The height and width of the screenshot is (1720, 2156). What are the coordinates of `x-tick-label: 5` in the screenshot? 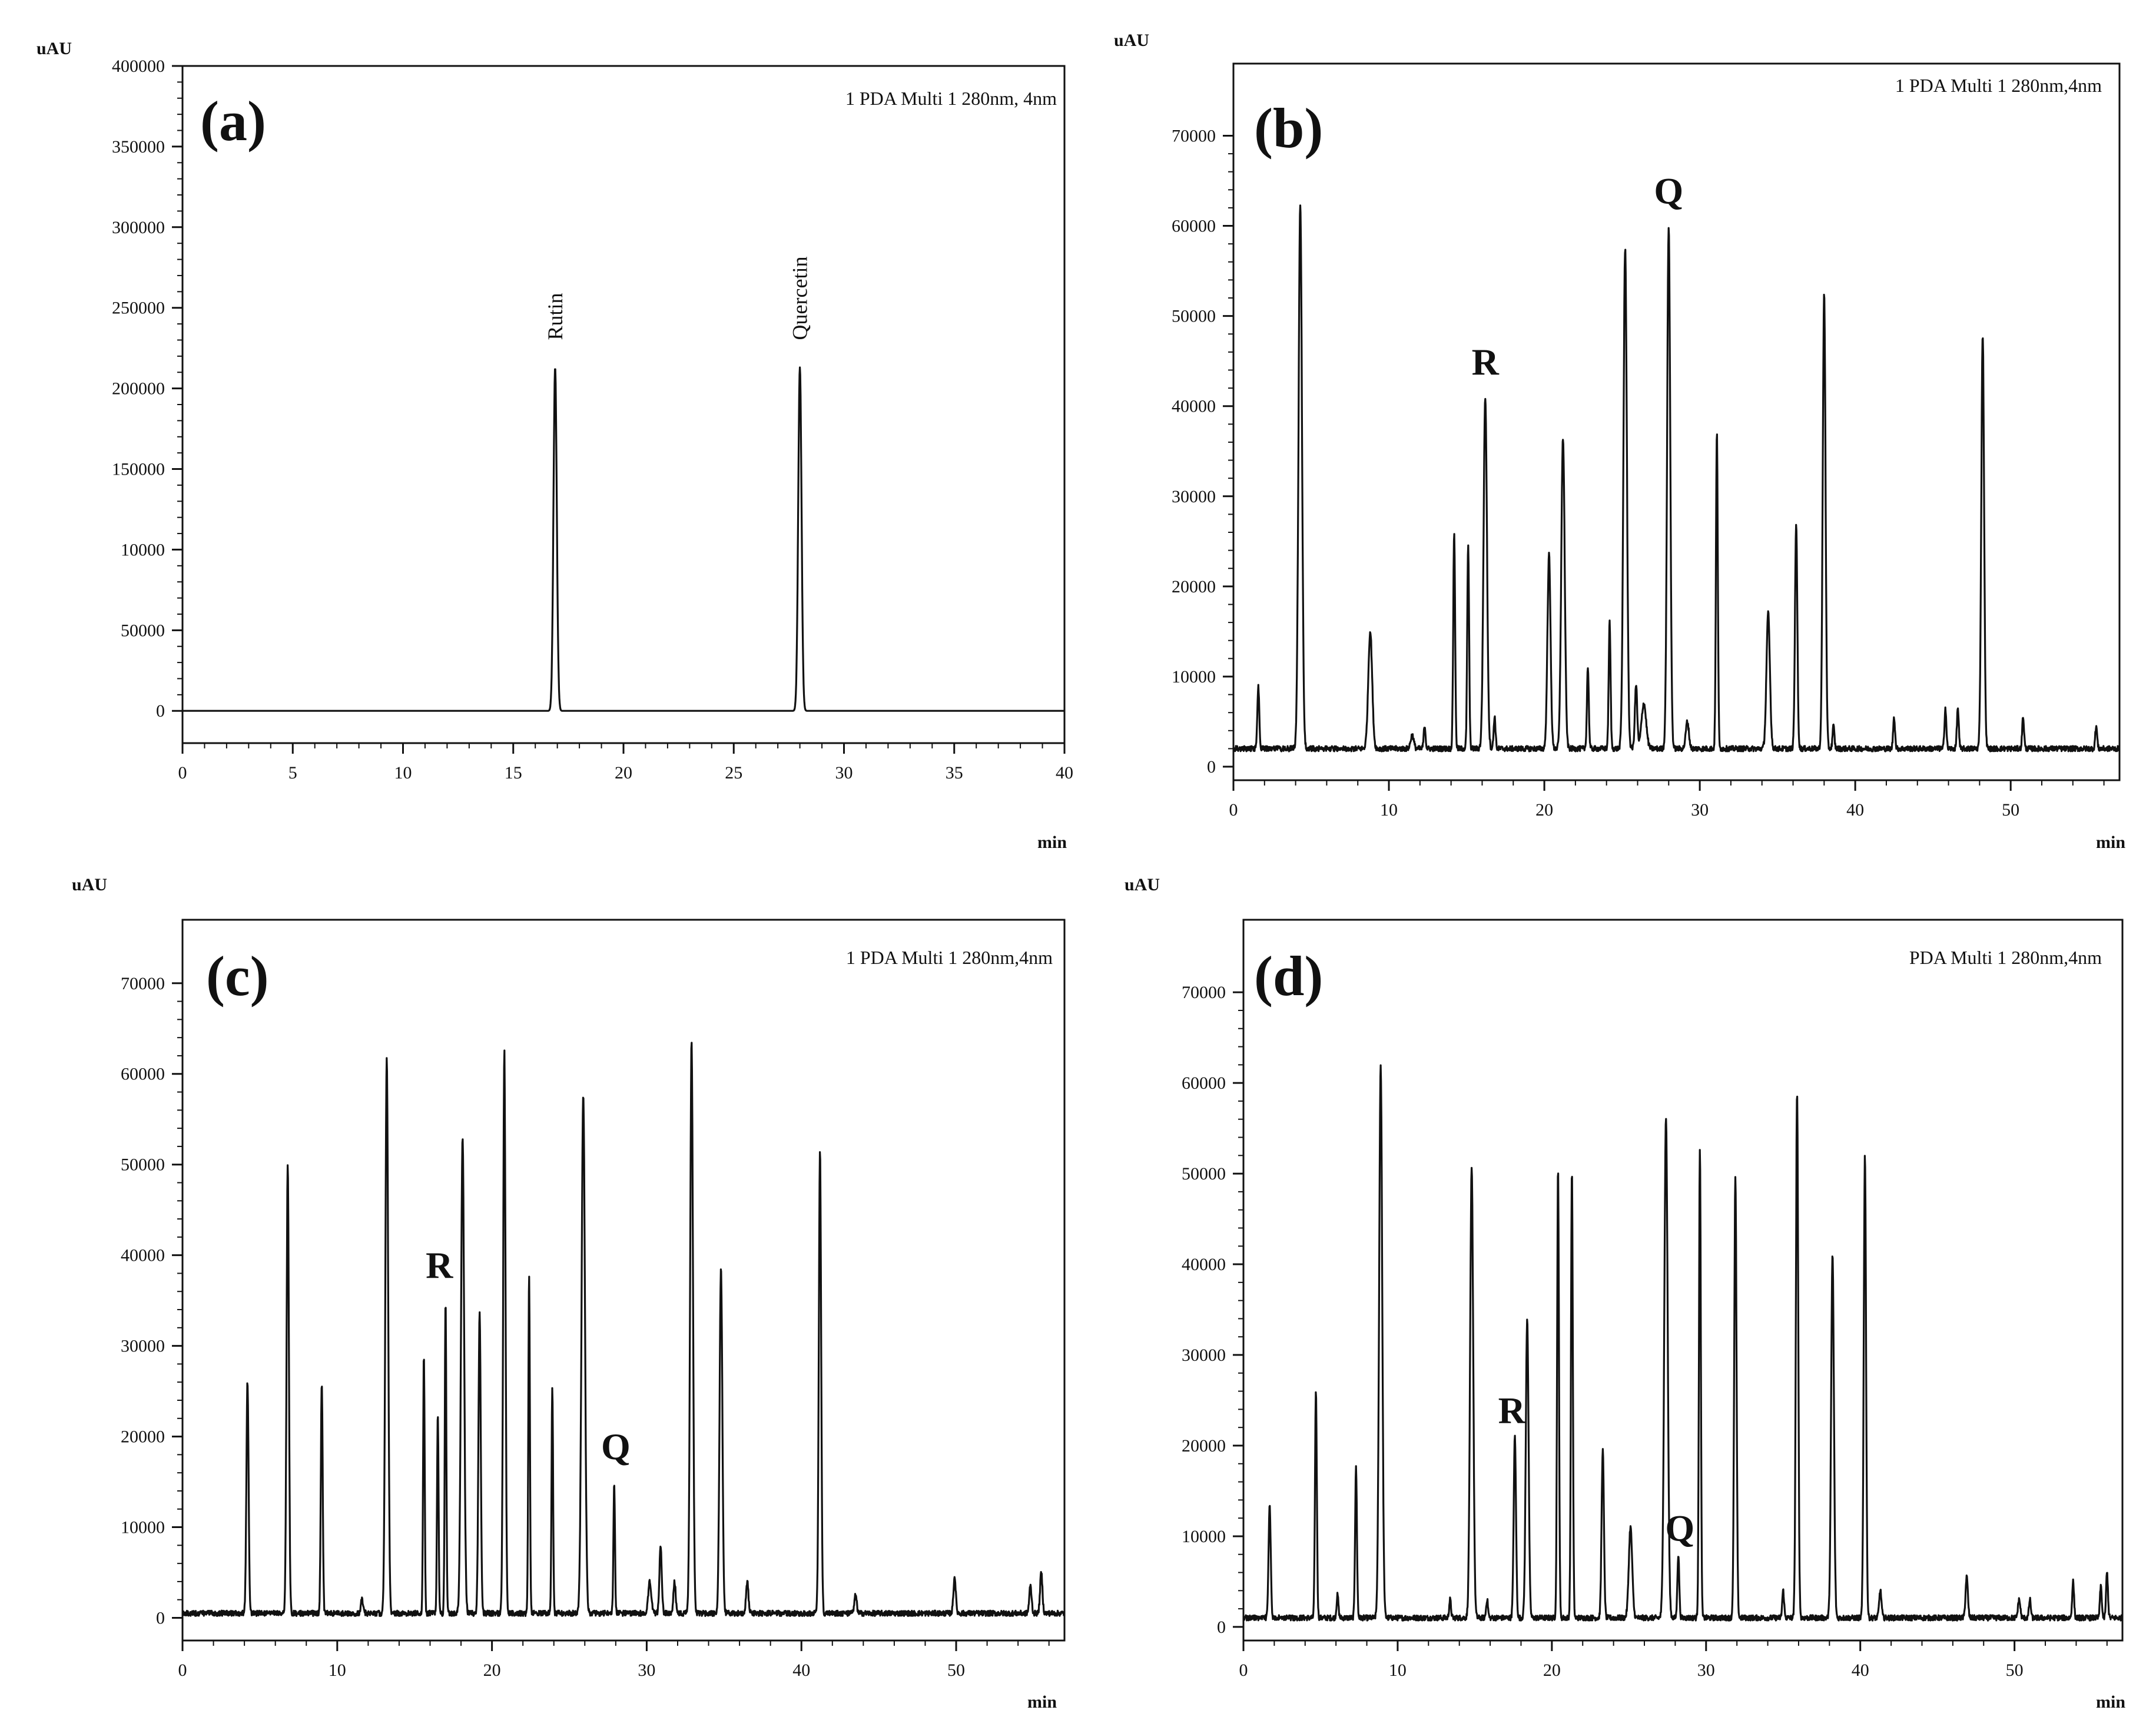 It's located at (292, 773).